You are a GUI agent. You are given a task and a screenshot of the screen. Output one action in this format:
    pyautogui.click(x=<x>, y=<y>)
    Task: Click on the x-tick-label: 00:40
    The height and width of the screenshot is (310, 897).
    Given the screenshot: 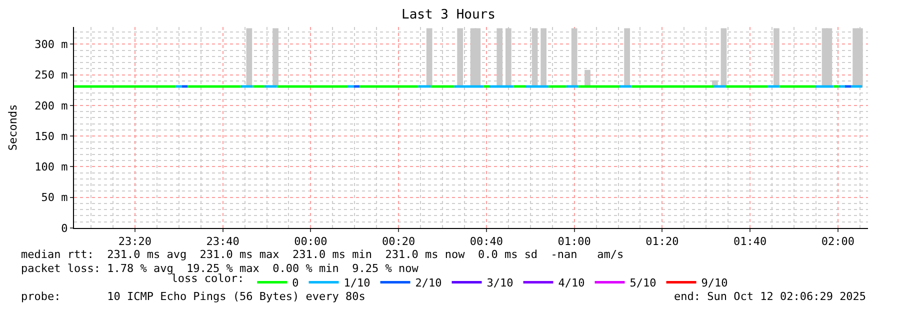 What is the action you would take?
    pyautogui.click(x=487, y=241)
    